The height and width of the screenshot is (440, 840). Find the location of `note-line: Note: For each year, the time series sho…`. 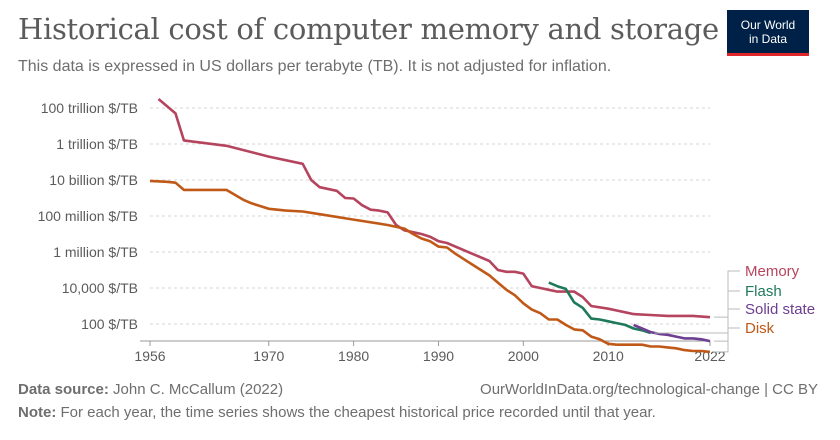

note-line: Note: For each year, the time series sho… is located at coordinates (337, 412).